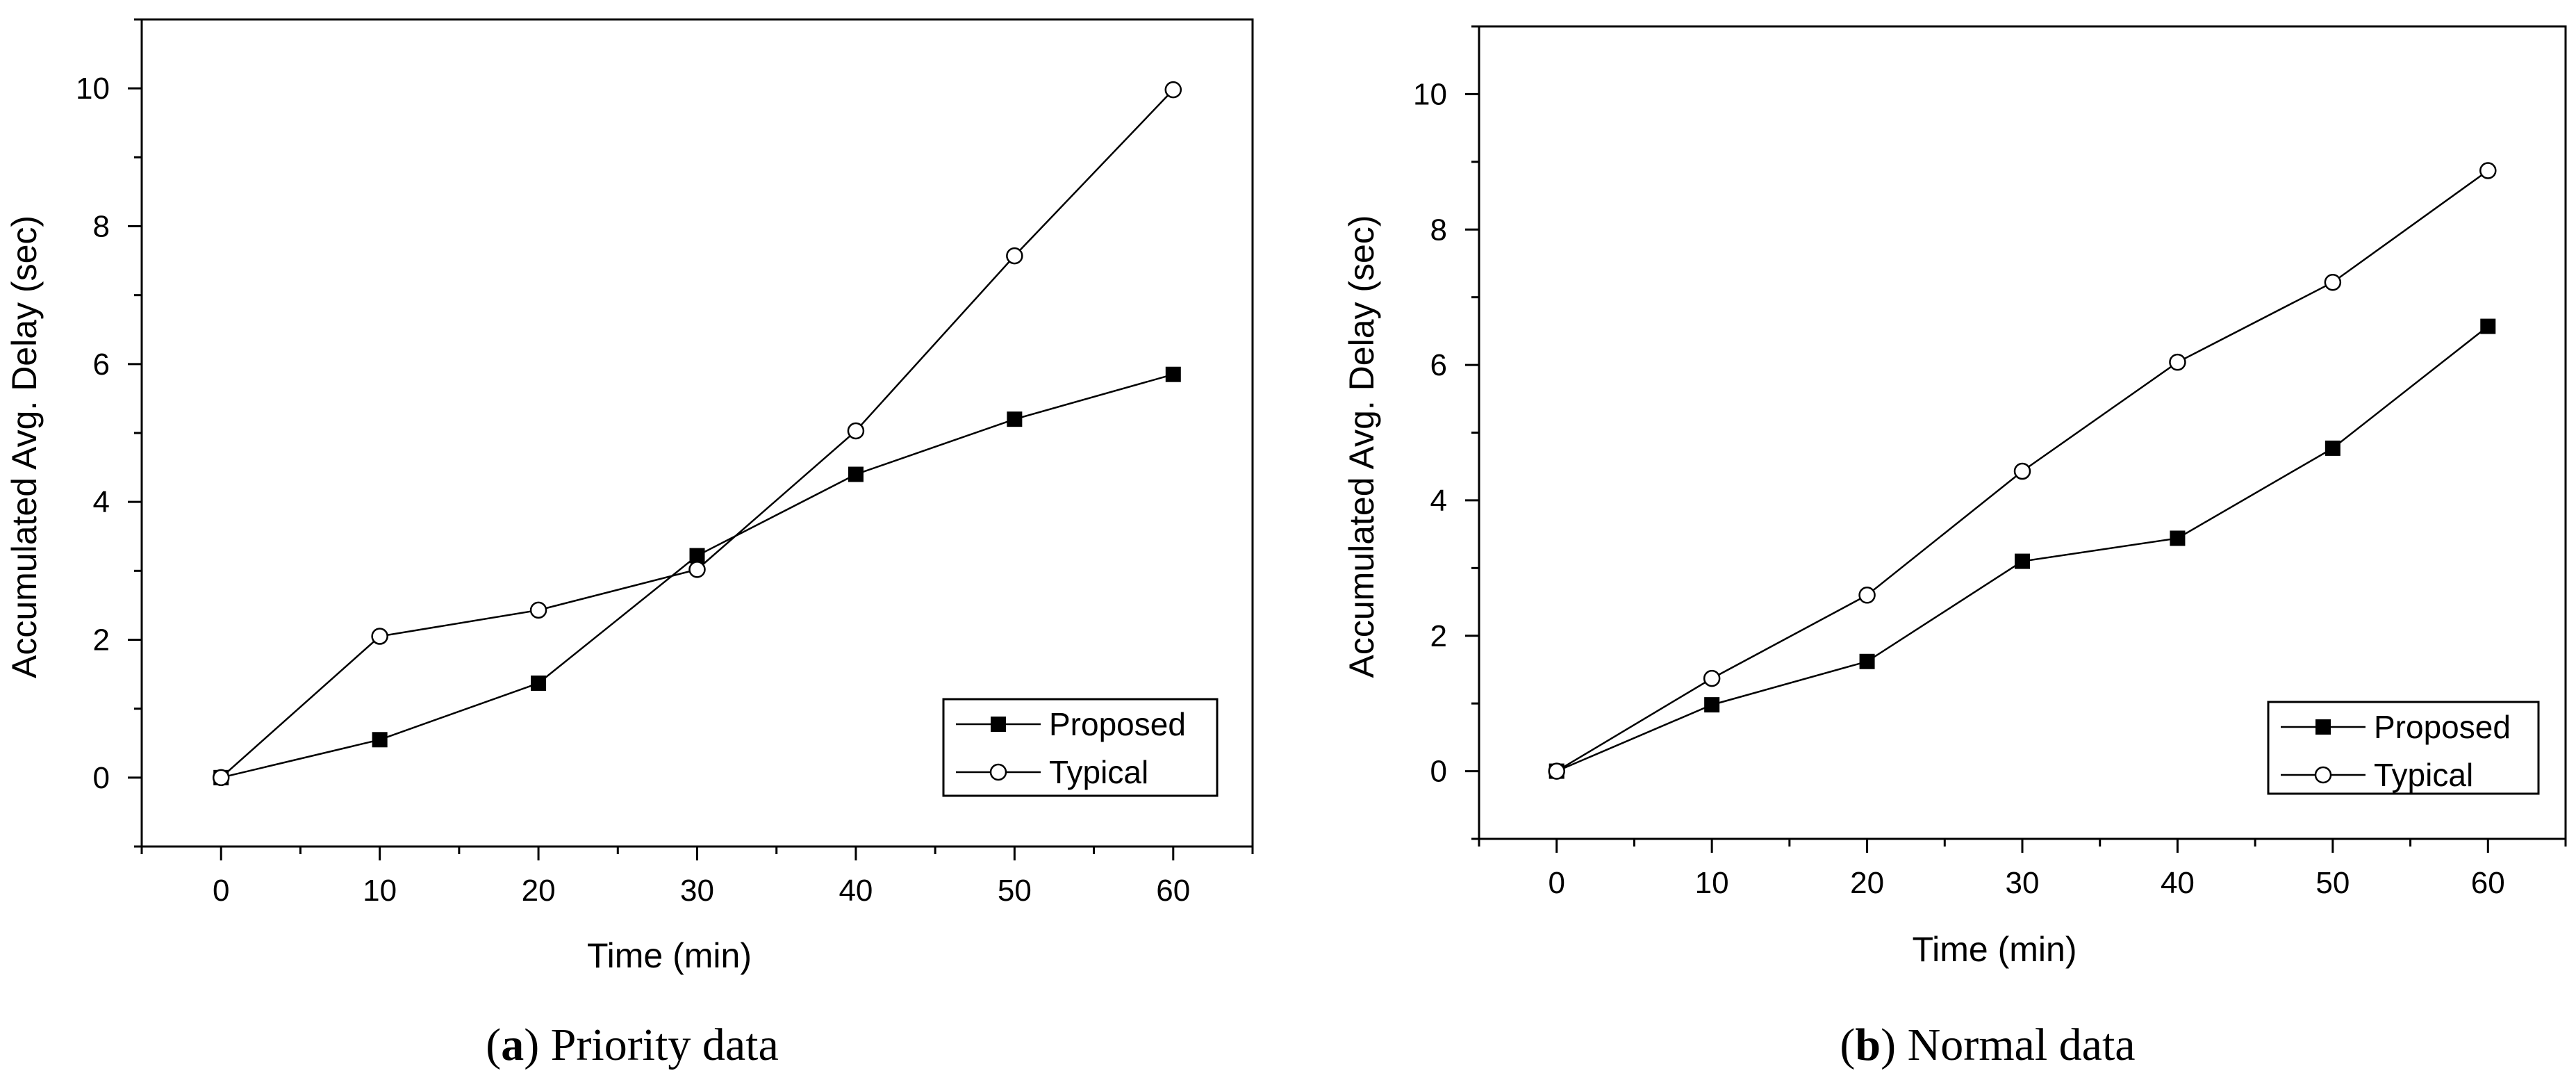 The width and height of the screenshot is (2576, 1071). What do you see at coordinates (665, 1045) in the screenshot?
I see `caption-text: Priority data` at bounding box center [665, 1045].